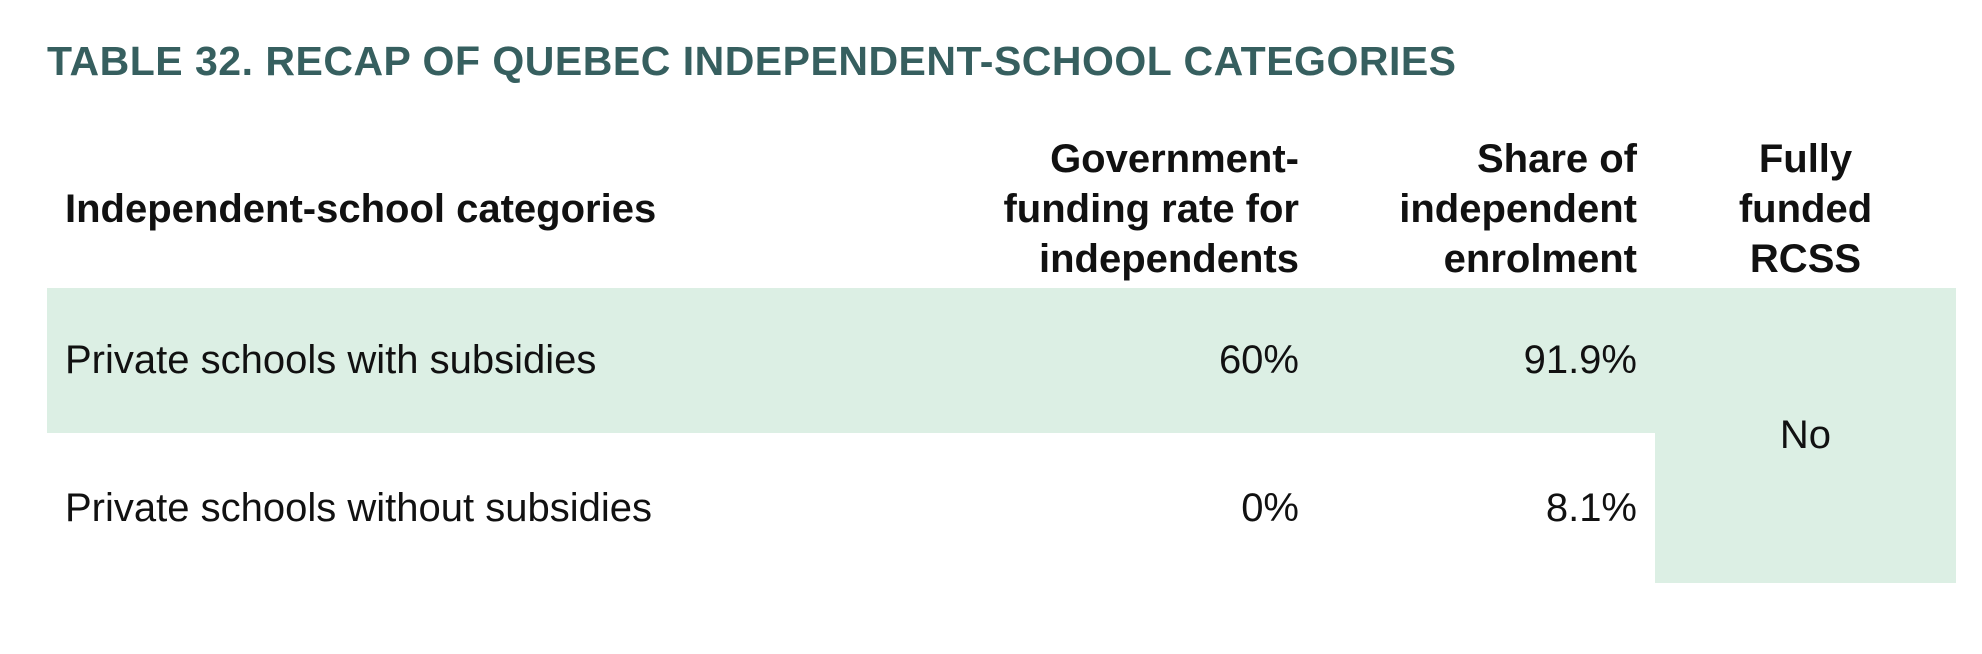  What do you see at coordinates (1556, 159) in the screenshot?
I see `header-share-line1: Share of` at bounding box center [1556, 159].